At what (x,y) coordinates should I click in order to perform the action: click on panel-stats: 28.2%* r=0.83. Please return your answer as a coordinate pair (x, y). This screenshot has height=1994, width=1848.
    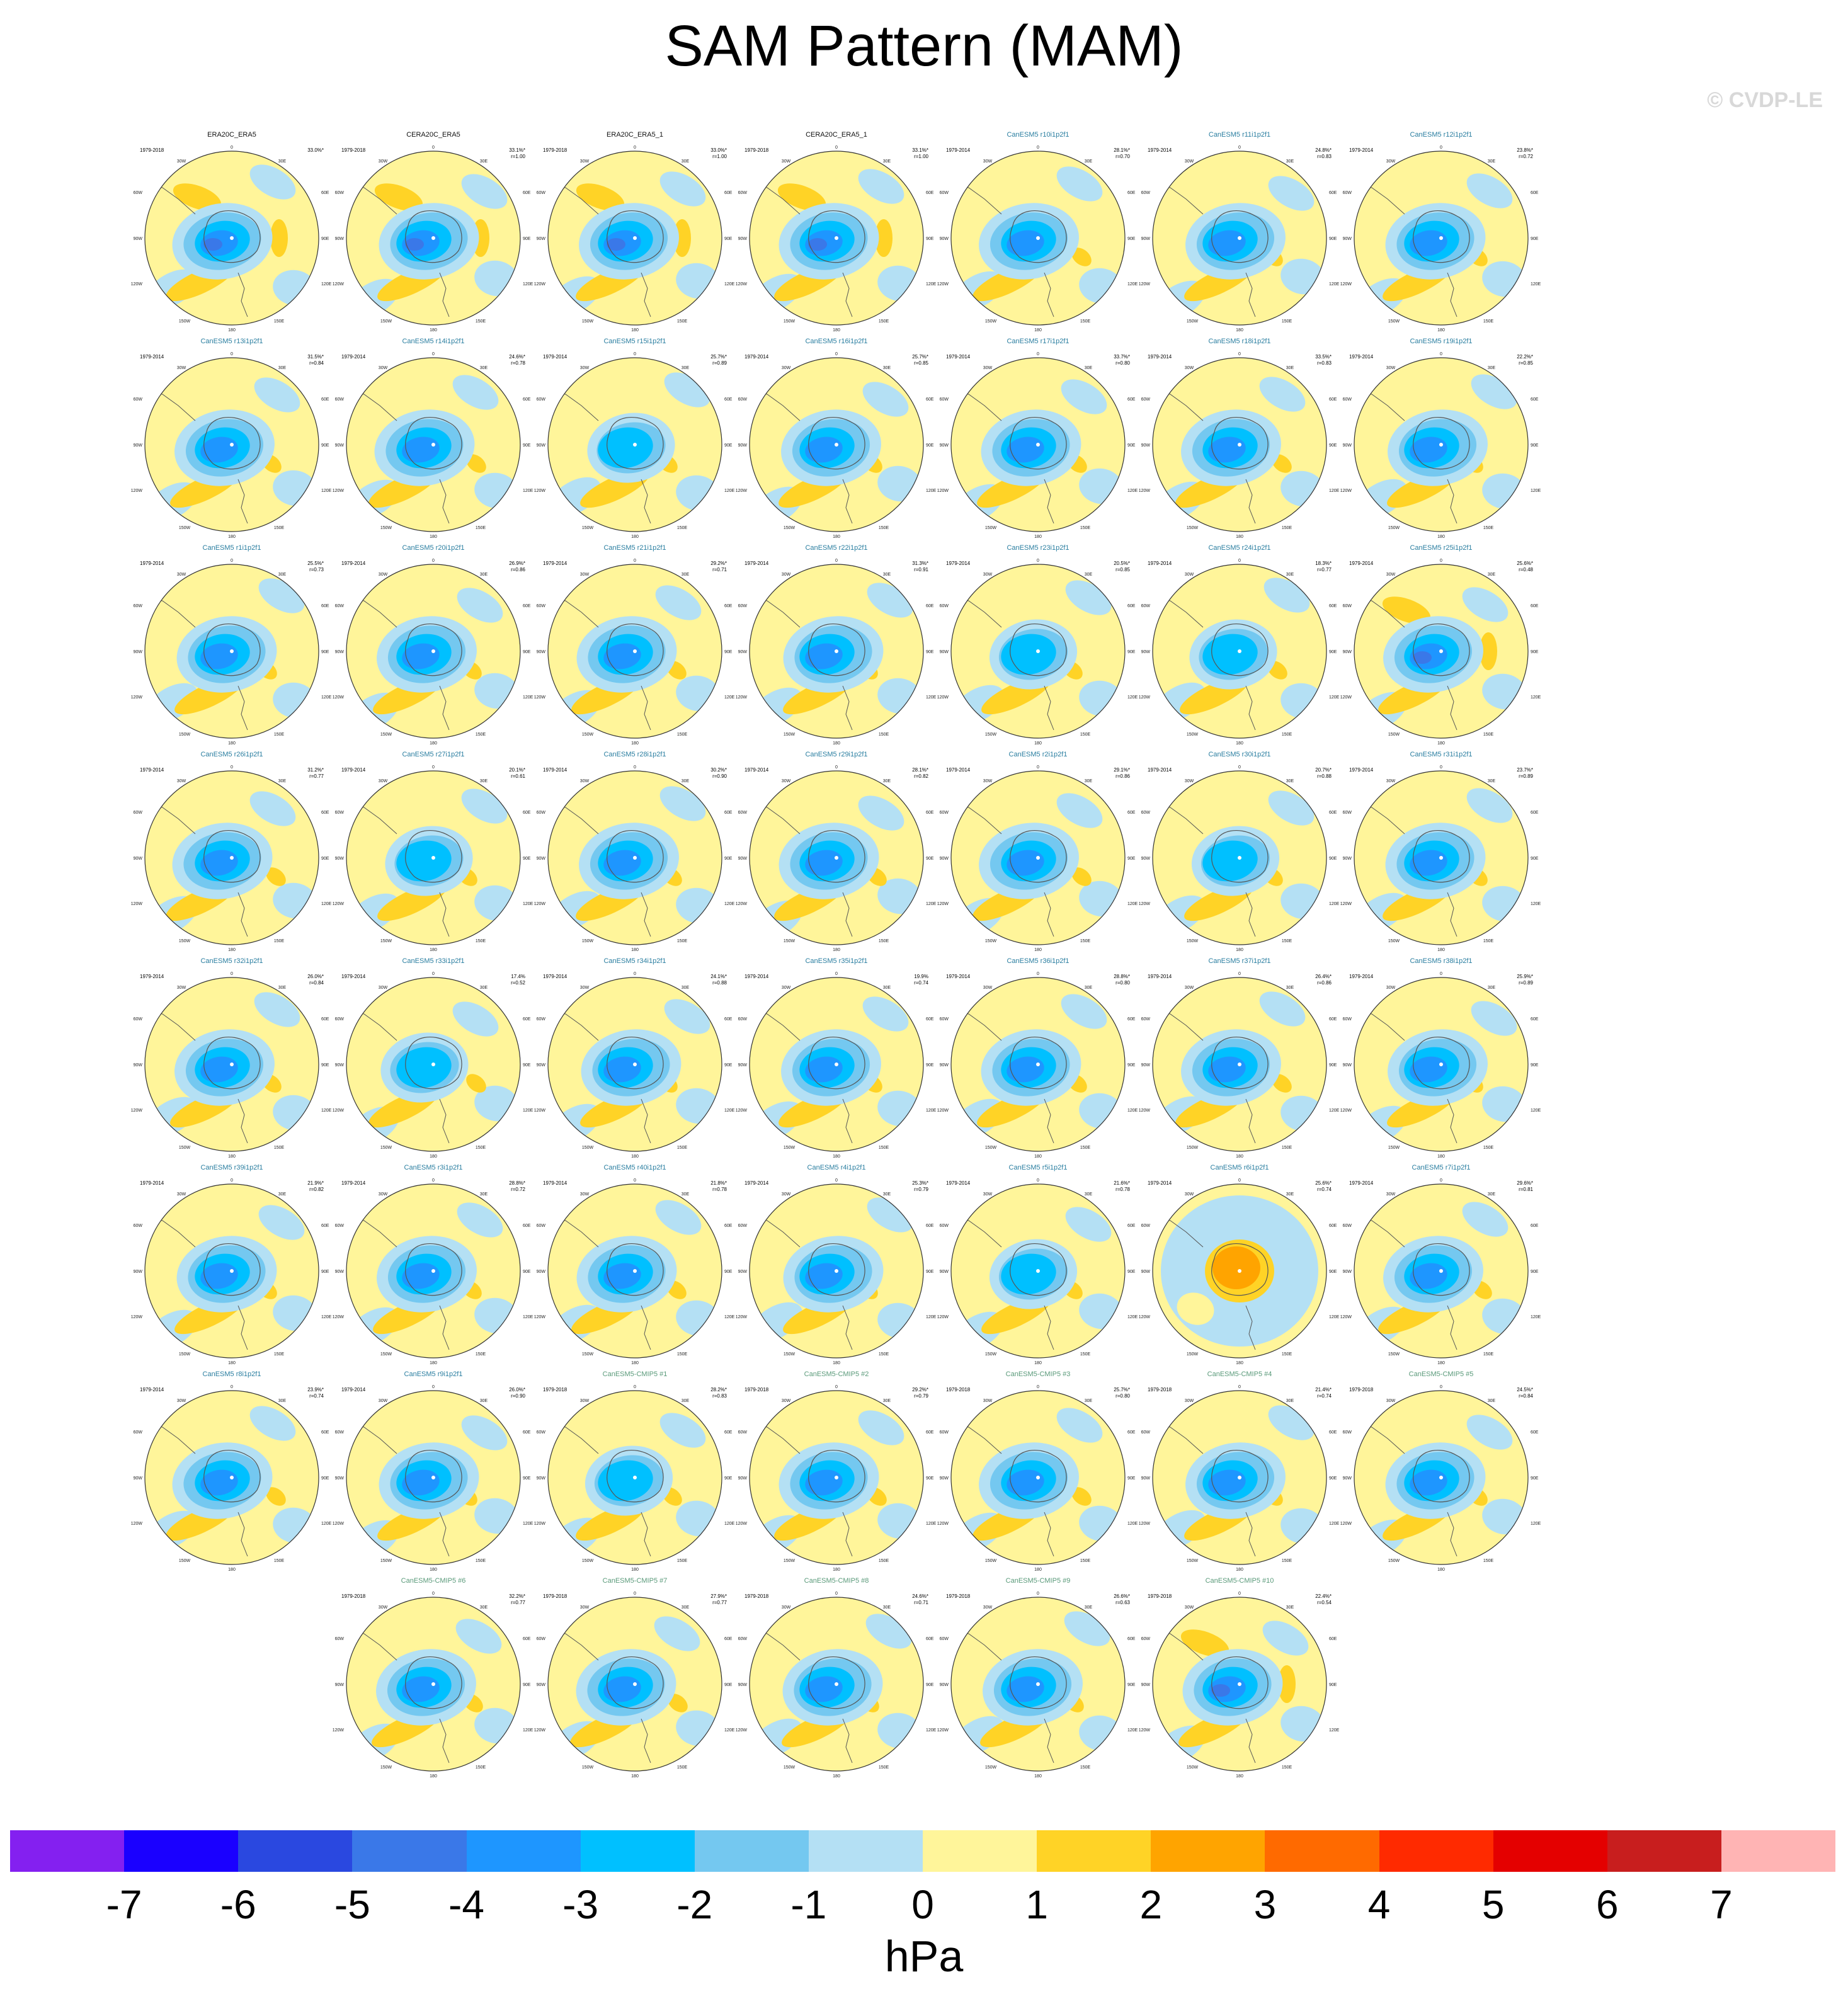
    Looking at the image, I should click on (718, 1393).